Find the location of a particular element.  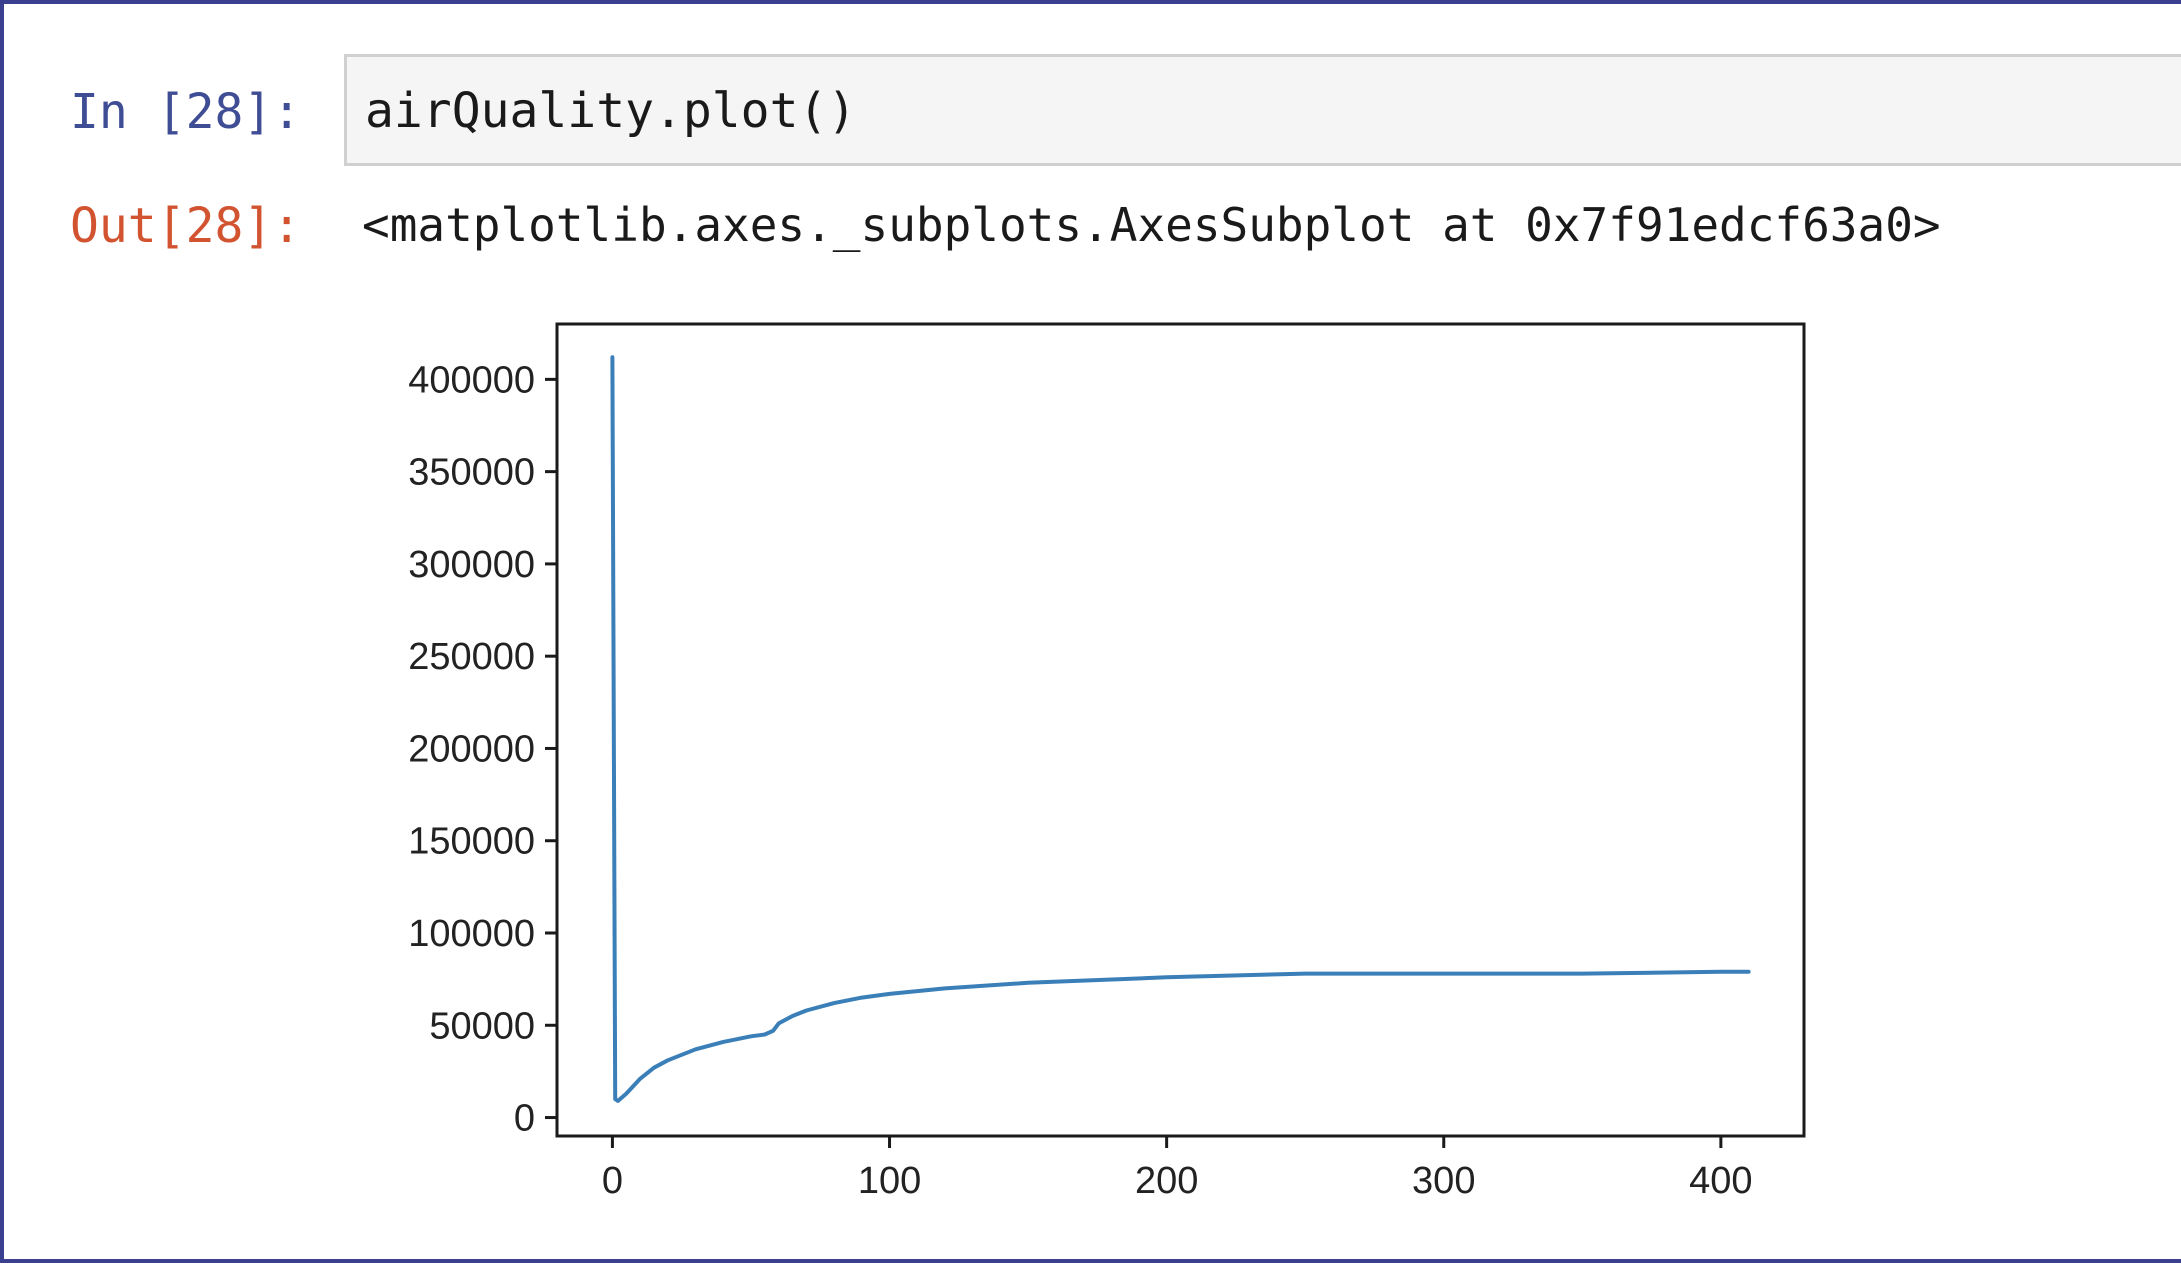

code-cell-input: airQuality.plot() is located at coordinates (1262, 110).